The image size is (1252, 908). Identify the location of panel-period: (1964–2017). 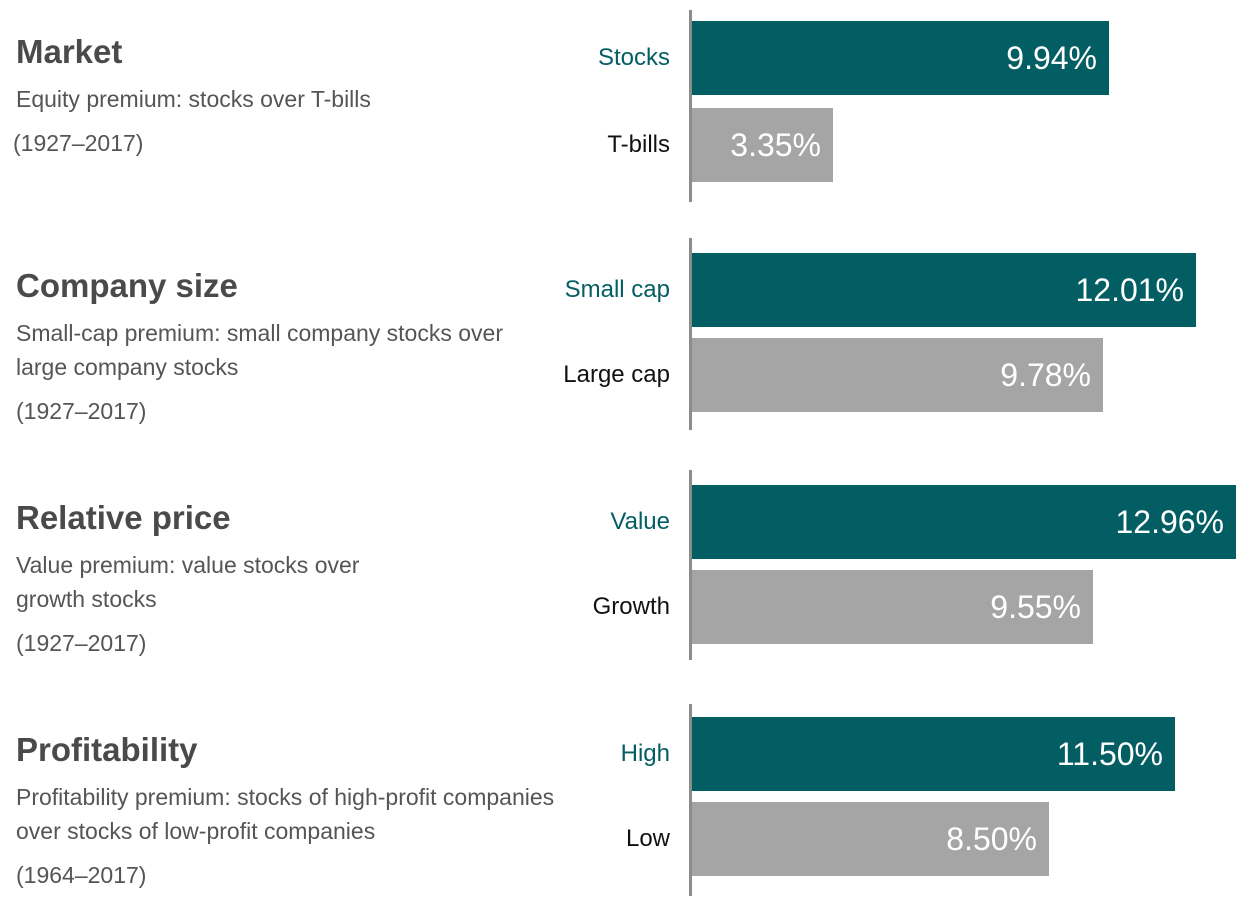
(81, 875).